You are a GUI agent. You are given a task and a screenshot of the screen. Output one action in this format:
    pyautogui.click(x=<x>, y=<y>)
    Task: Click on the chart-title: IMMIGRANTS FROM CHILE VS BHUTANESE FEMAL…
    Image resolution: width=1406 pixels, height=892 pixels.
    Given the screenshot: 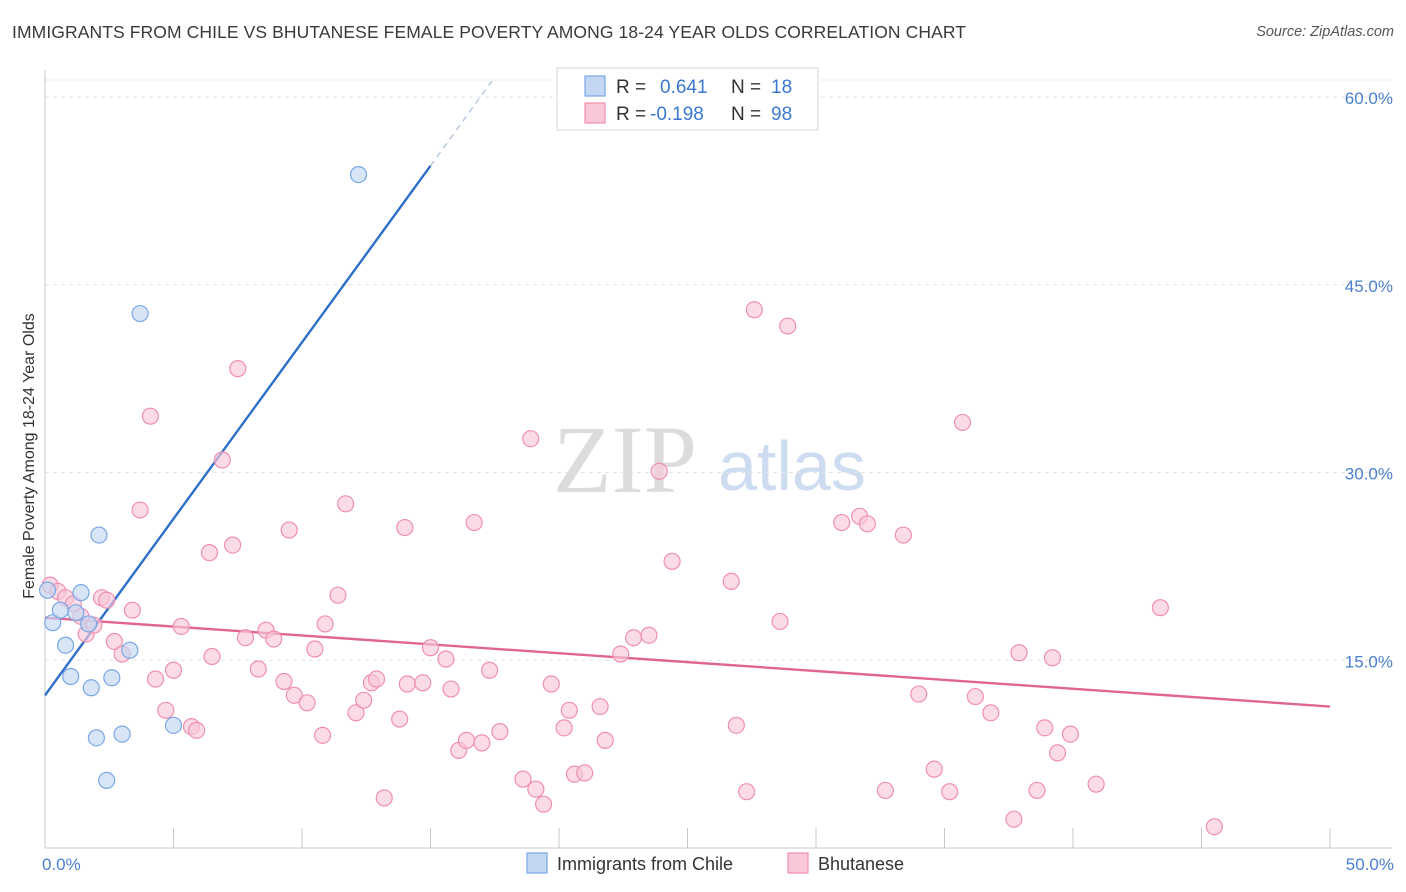 What is the action you would take?
    pyautogui.click(x=489, y=32)
    